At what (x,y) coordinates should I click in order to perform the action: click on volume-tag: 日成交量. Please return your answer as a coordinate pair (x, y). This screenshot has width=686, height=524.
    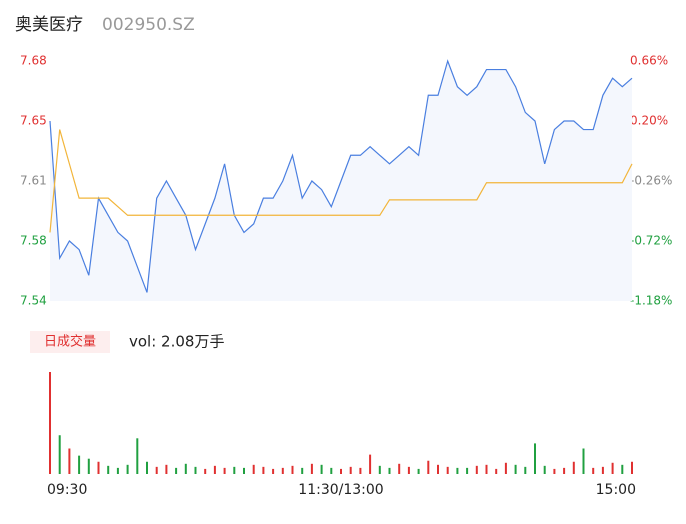
    Looking at the image, I should click on (70, 342).